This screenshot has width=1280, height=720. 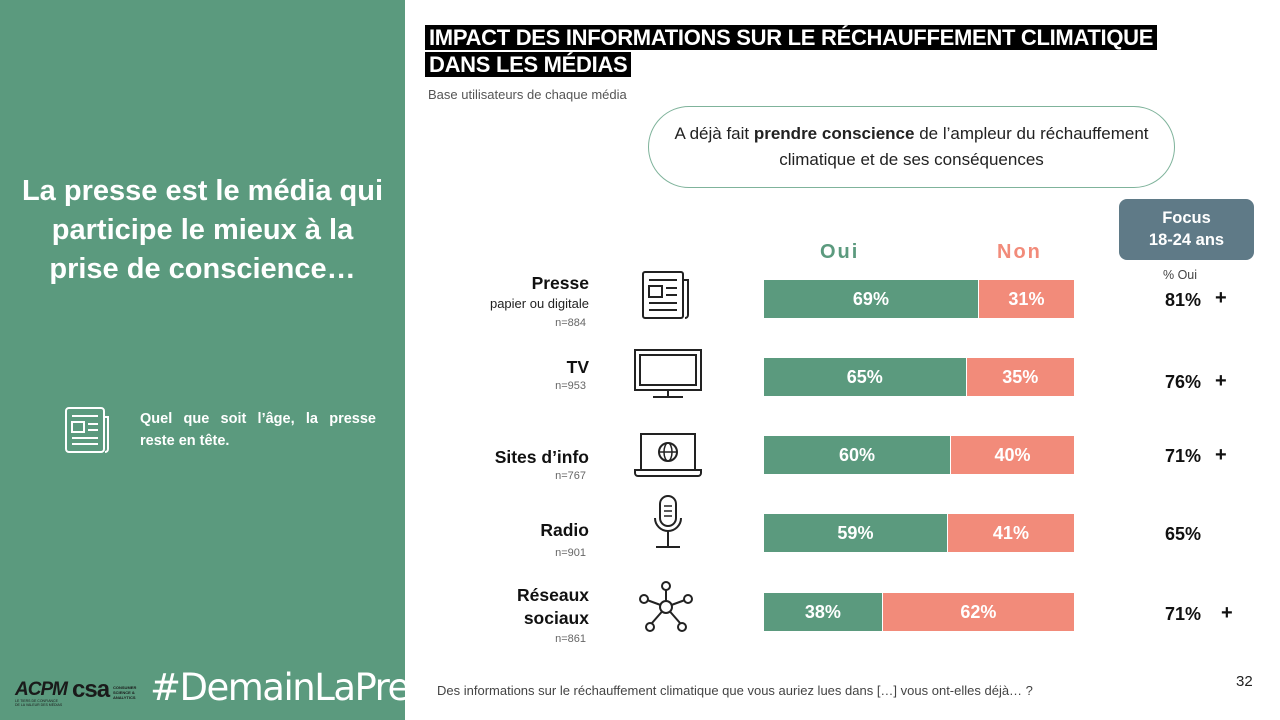 What do you see at coordinates (865, 377) in the screenshot?
I see `bar-segment-oui: 65%` at bounding box center [865, 377].